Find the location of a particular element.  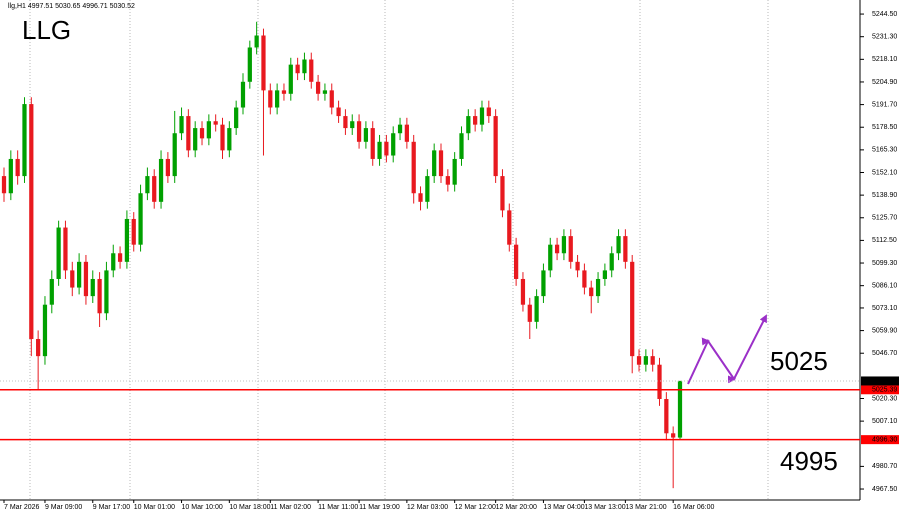

x-tick-label: 12 Mar 20:00 is located at coordinates (516, 507).